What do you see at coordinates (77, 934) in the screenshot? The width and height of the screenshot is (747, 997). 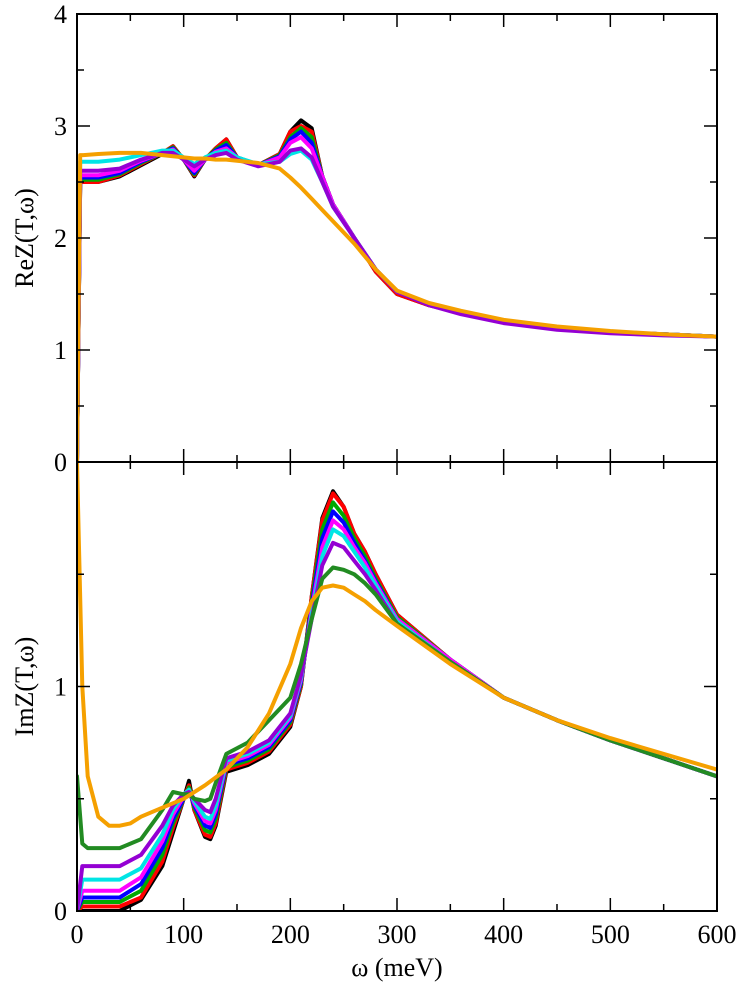 I see `x-tick-label: 0` at bounding box center [77, 934].